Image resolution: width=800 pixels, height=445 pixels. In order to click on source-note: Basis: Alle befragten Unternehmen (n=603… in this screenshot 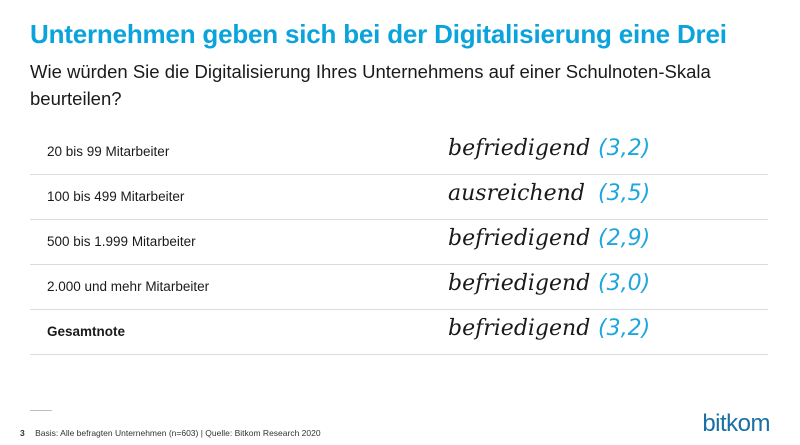, I will do `click(178, 433)`.